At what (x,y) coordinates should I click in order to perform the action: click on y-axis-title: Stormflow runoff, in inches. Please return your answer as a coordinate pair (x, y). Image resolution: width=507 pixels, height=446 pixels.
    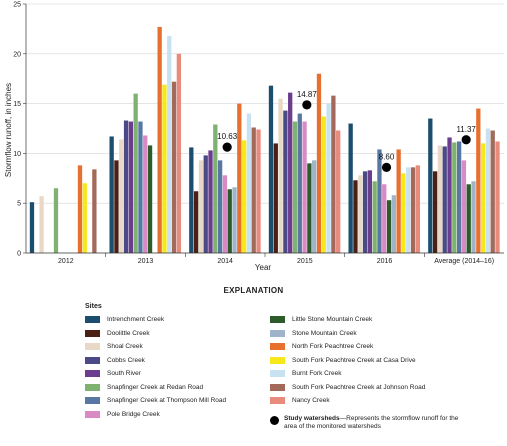
    Looking at the image, I should click on (8, 130).